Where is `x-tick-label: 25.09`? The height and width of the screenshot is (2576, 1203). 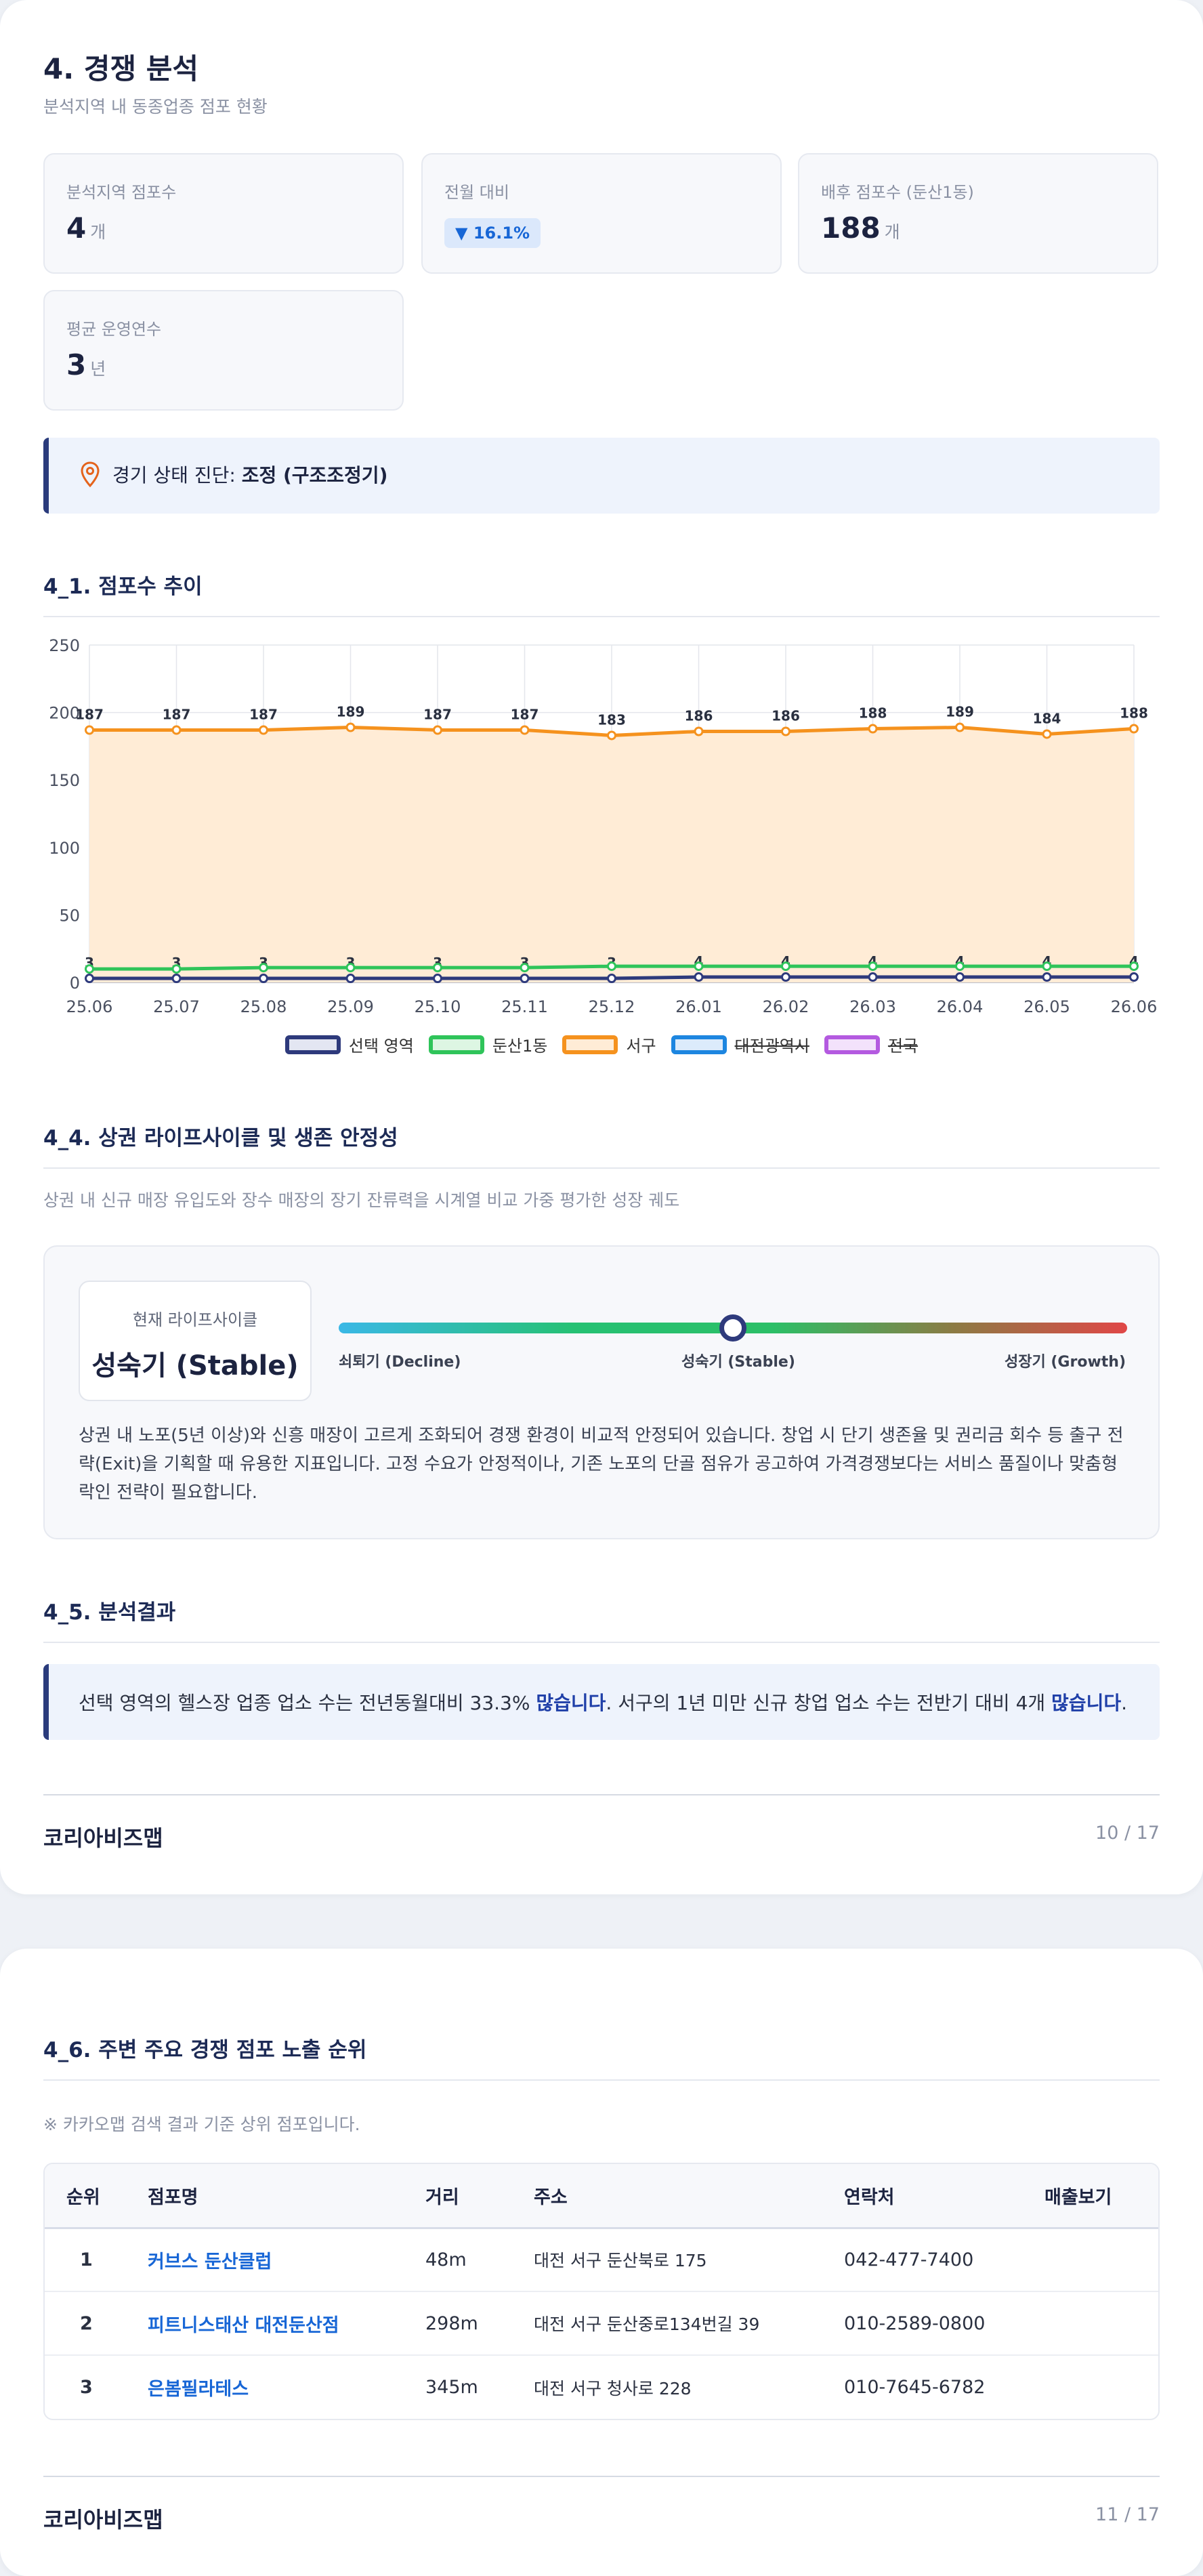 x-tick-label: 25.09 is located at coordinates (351, 1006).